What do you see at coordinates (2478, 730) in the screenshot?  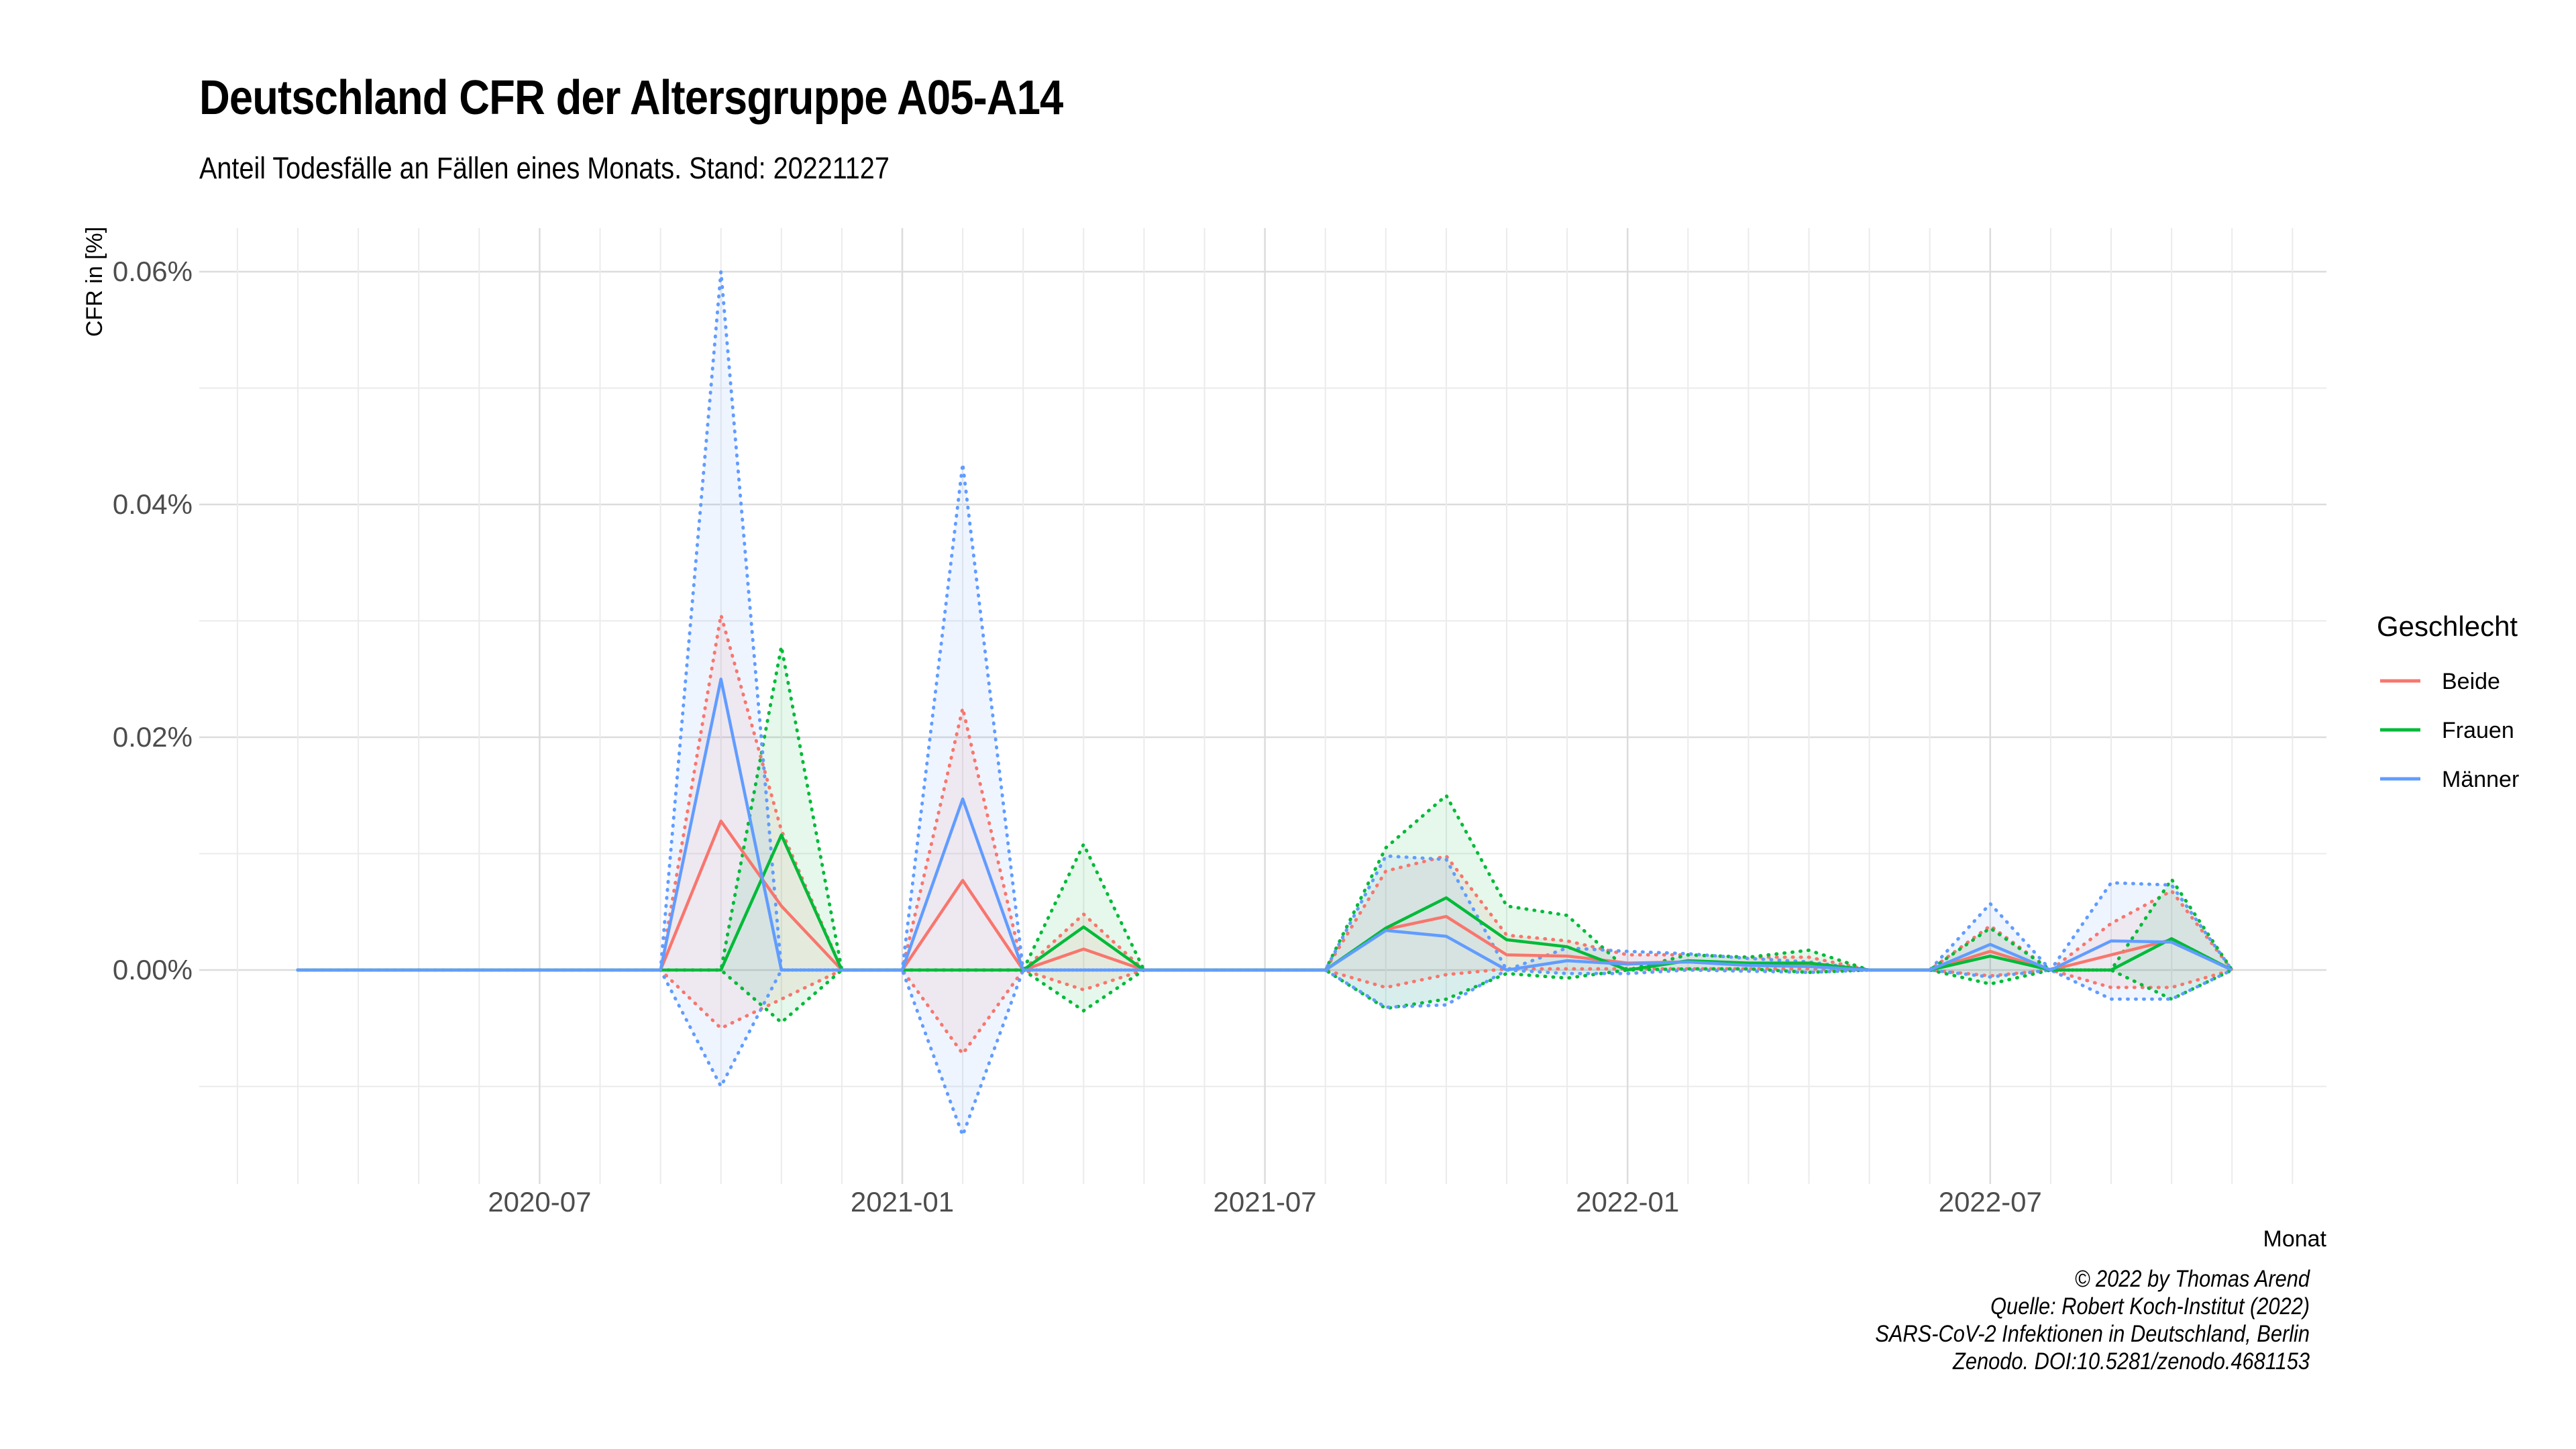 I see `legend-label: Frauen` at bounding box center [2478, 730].